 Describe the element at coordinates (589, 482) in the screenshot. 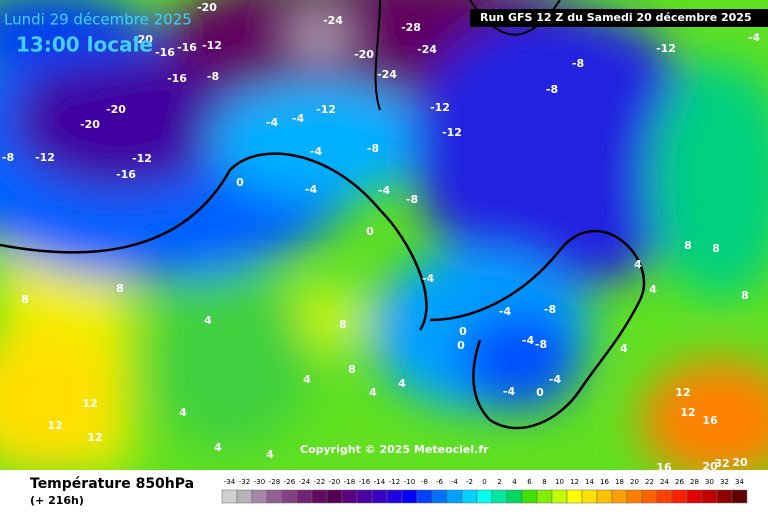

I see `scale-label: 14` at that location.